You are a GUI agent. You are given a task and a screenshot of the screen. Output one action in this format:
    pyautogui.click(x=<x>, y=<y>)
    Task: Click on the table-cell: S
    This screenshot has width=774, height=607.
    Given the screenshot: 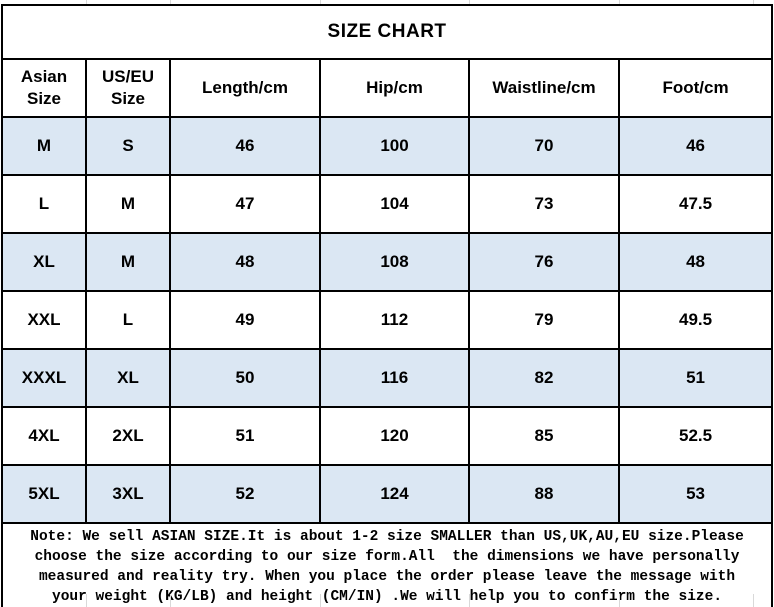 What is the action you would take?
    pyautogui.click(x=128, y=146)
    